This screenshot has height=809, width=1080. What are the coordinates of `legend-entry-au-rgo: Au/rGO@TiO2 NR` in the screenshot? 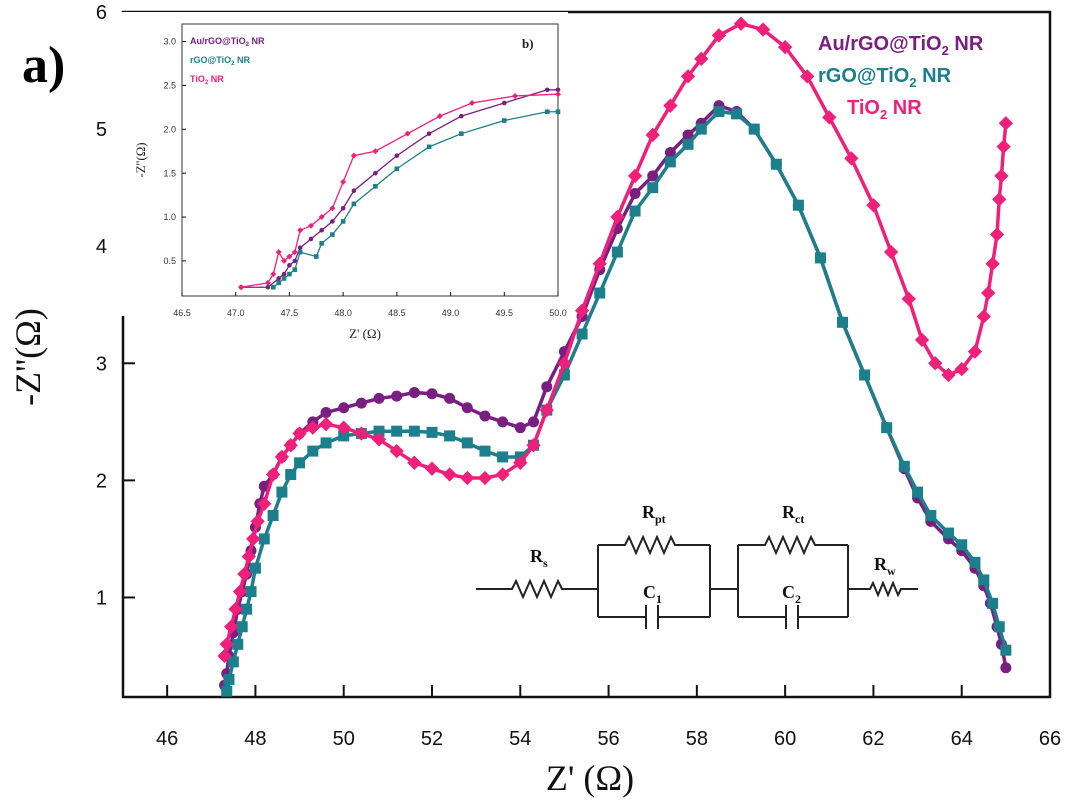 It's located at (901, 45).